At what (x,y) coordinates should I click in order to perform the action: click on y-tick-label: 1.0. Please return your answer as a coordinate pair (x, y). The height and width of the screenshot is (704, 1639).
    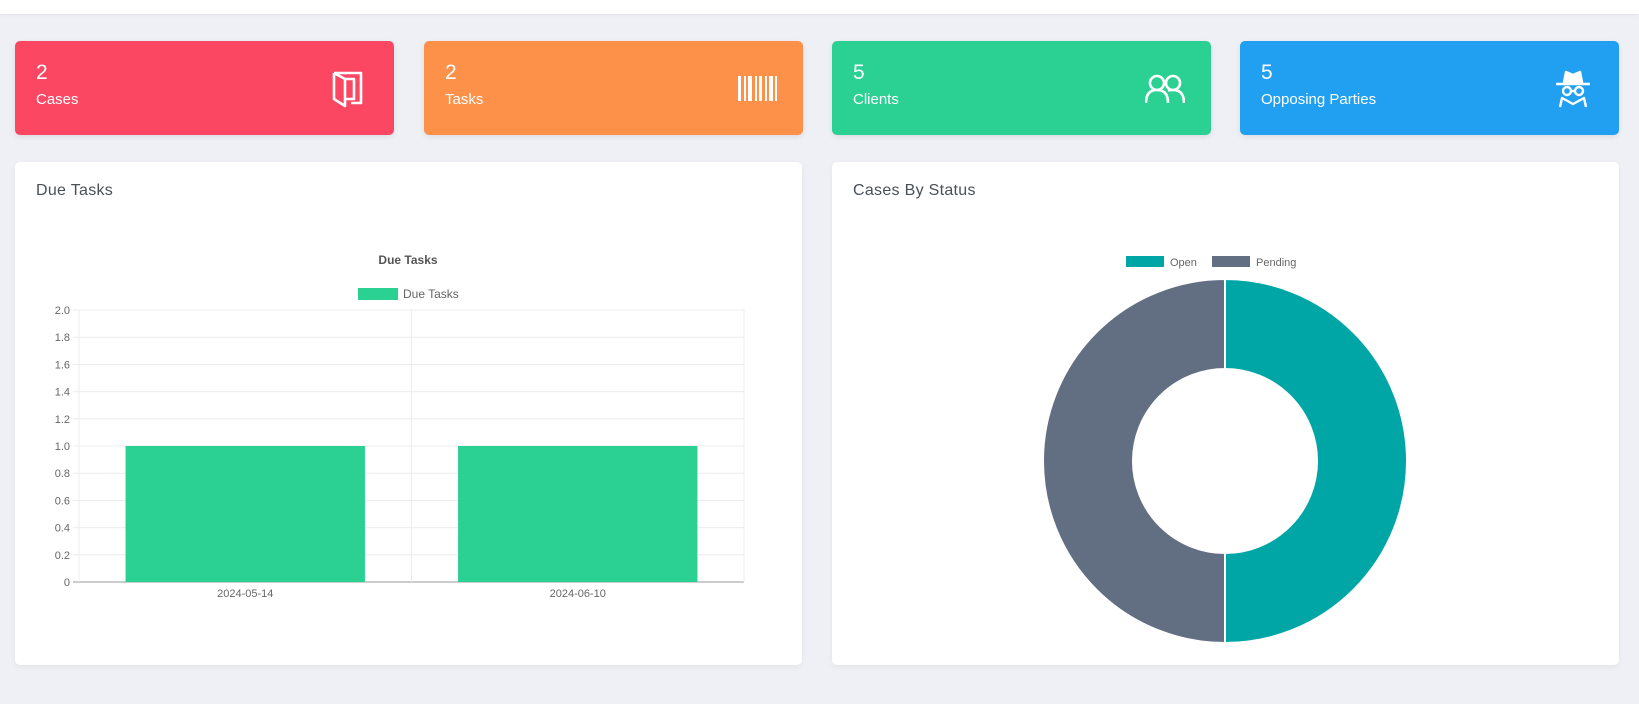
    Looking at the image, I should click on (62, 447).